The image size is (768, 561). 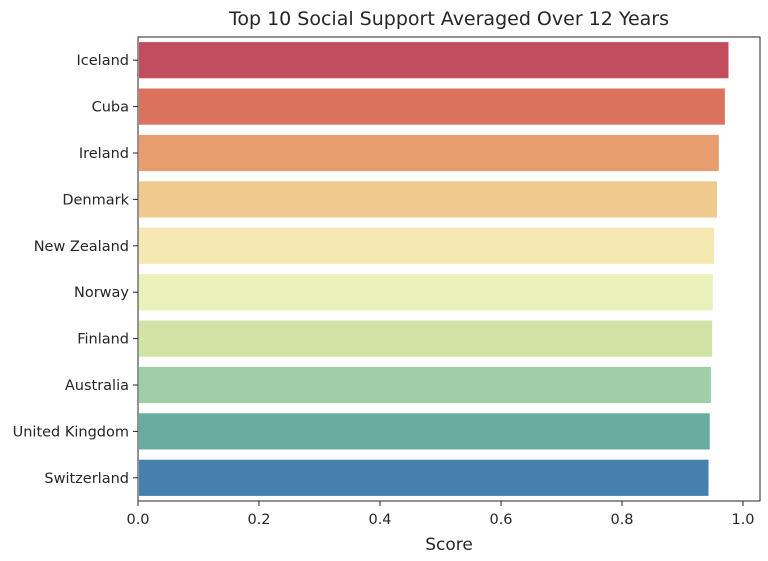 I want to click on y-tick-label: Cuba, so click(x=110, y=108).